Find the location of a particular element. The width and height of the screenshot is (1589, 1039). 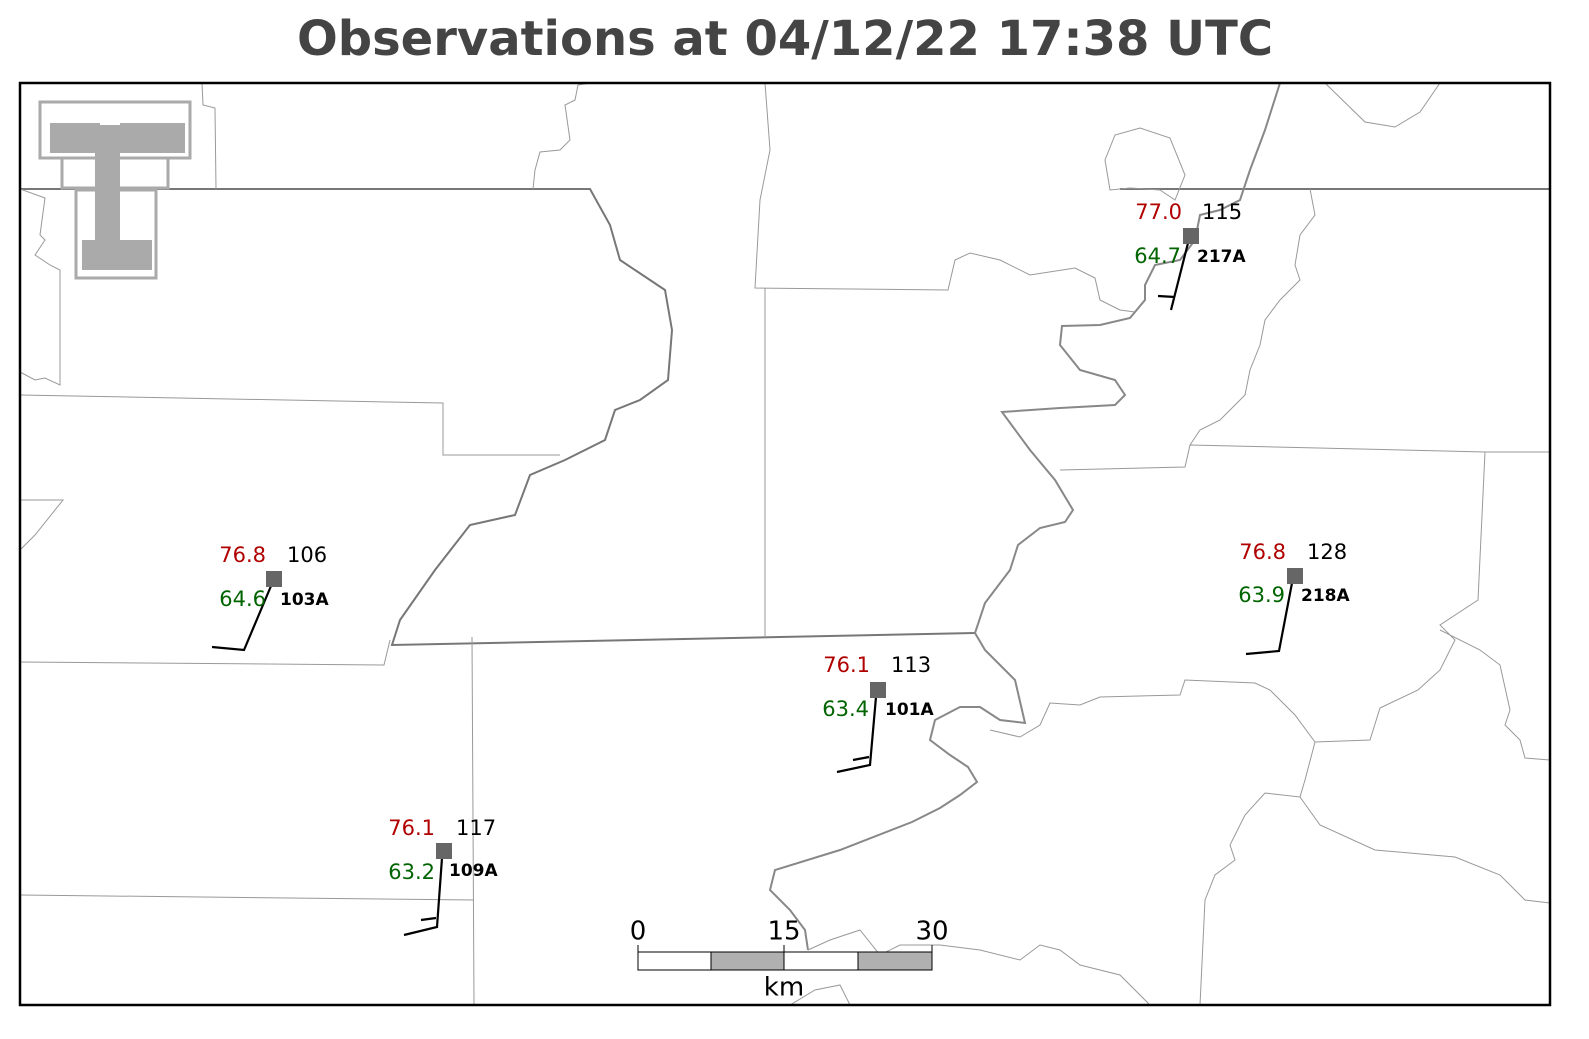

station: 76.8 128 63.9 218A is located at coordinates (1294, 598).